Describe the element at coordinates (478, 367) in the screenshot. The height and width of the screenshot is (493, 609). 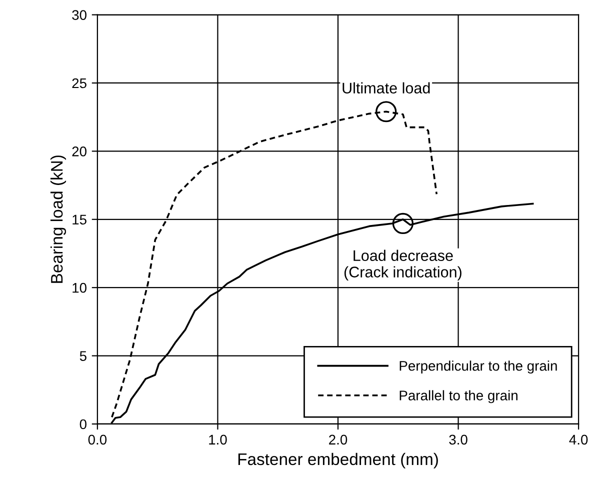
I see `legend-label: Perpendicular to the grain` at that location.